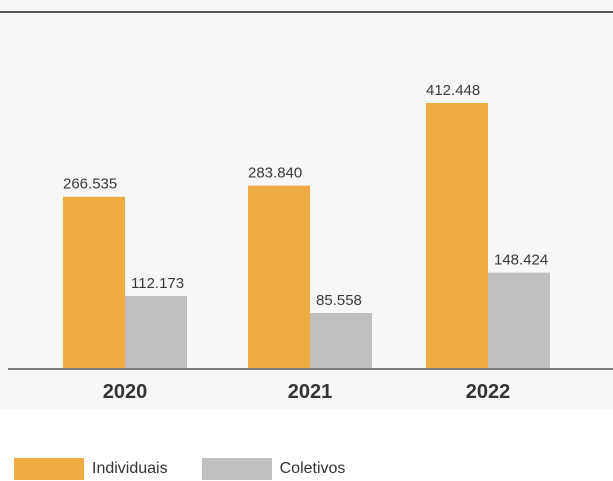  I want to click on value-label-coletivos-2020: 112.173, so click(157, 283).